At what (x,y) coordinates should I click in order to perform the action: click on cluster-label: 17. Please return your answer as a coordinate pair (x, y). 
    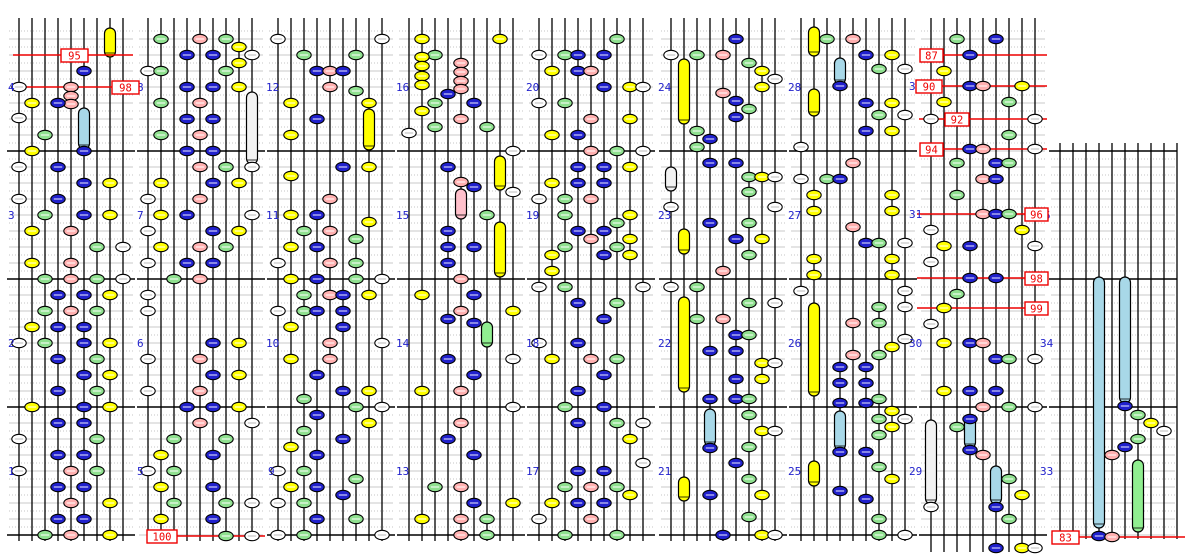
    Looking at the image, I should click on (532, 471).